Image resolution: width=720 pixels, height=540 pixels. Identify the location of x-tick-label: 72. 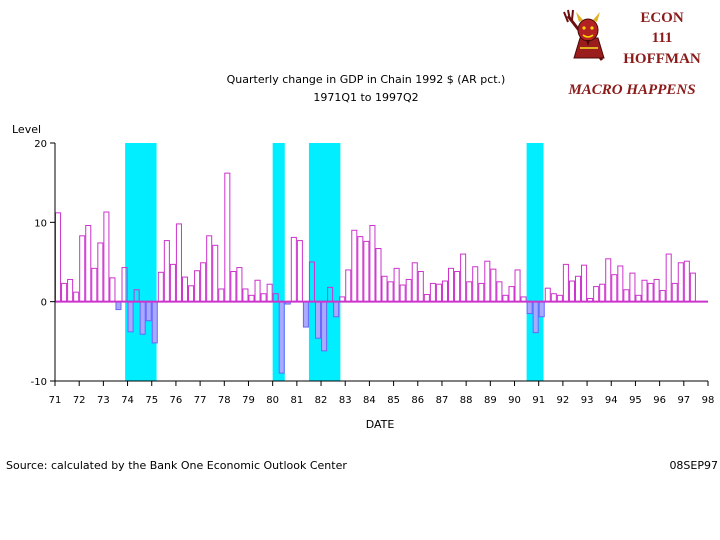
(79, 400).